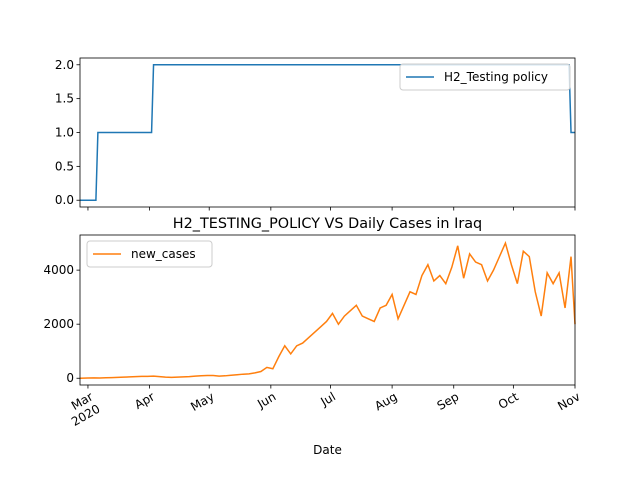 This screenshot has height=480, width=640. What do you see at coordinates (64, 200) in the screenshot?
I see `y-tick-label: 0.0` at bounding box center [64, 200].